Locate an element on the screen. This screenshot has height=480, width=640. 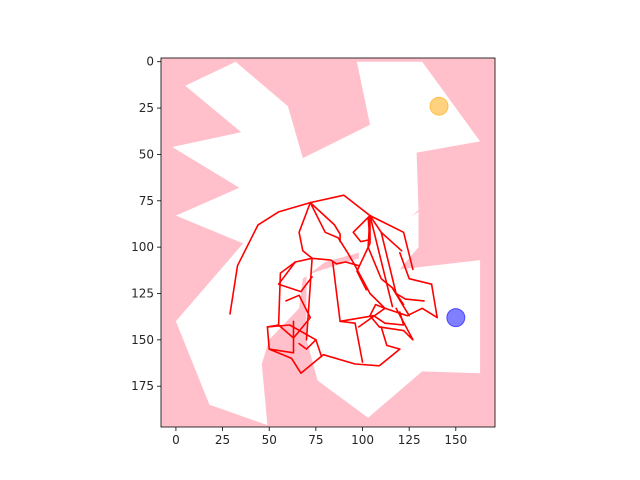
goal-marker is located at coordinates (456, 318).